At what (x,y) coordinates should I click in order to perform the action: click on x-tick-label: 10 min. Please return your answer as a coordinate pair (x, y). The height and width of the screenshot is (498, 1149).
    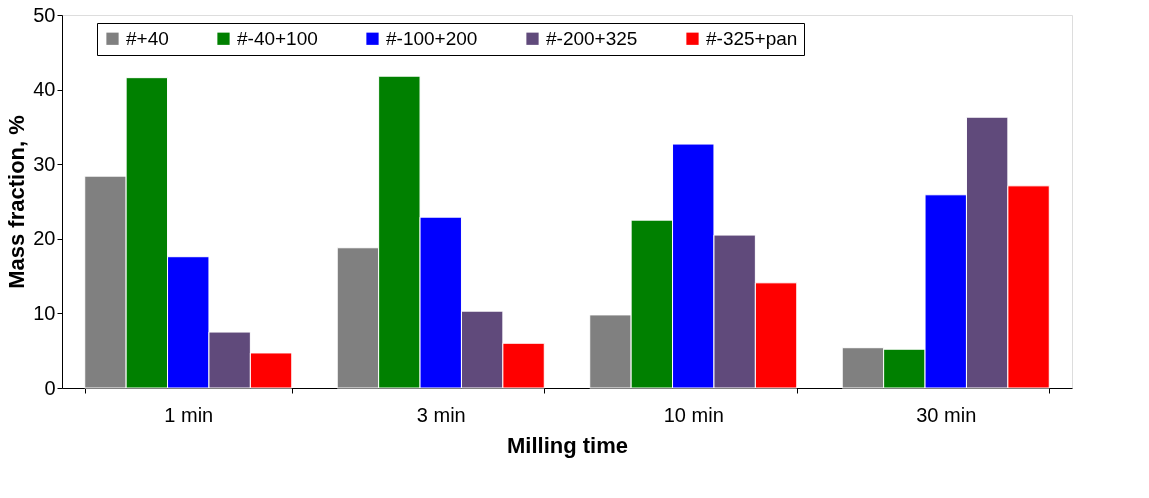
    Looking at the image, I should click on (693, 414).